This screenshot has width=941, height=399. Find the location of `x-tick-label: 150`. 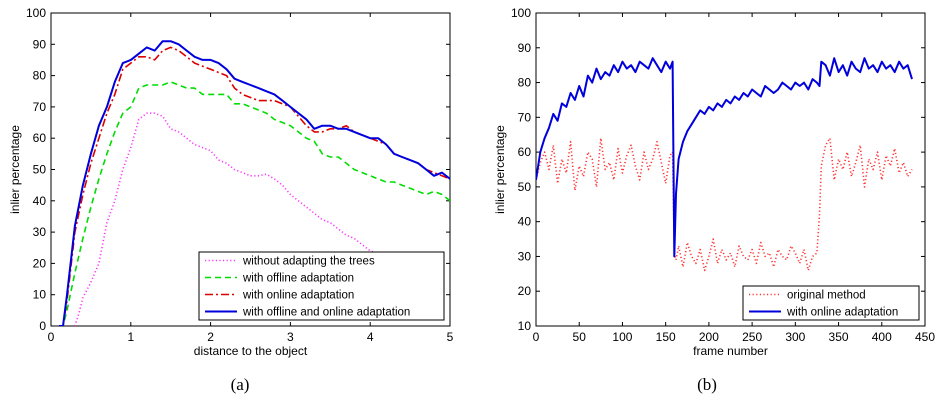

x-tick-label: 150 is located at coordinates (666, 337).